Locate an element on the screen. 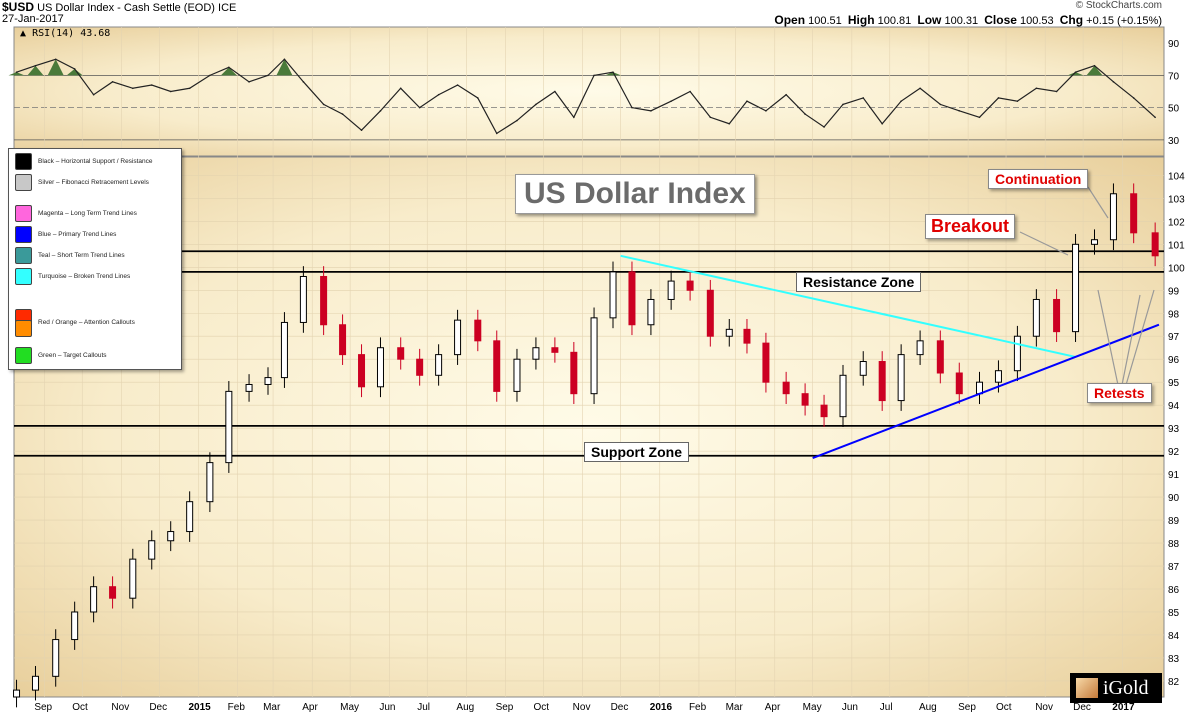 The height and width of the screenshot is (714, 1200). x-tick-label: May is located at coordinates (812, 707).